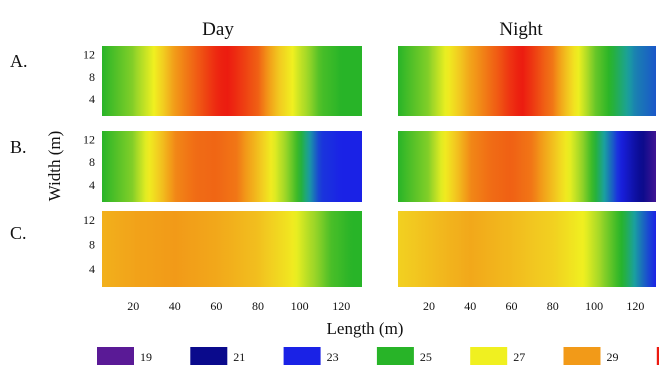 This screenshot has height=371, width=659. Describe the element at coordinates (218, 29) in the screenshot. I see `column-title-day: Day` at that location.